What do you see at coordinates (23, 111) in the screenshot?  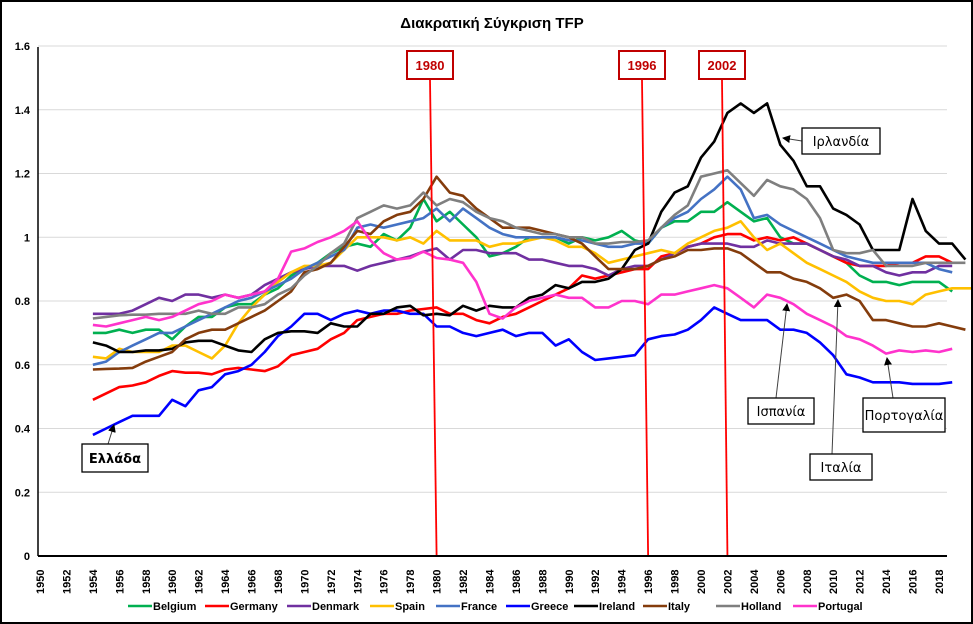 I see `y-tick-label: 1.4` at bounding box center [23, 111].